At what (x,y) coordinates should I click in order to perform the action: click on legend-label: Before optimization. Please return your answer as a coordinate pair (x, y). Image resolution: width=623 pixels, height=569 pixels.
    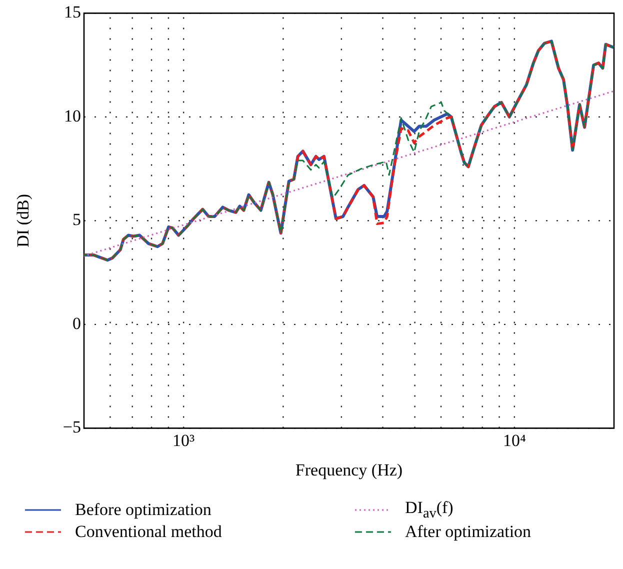
    Looking at the image, I should click on (143, 510).